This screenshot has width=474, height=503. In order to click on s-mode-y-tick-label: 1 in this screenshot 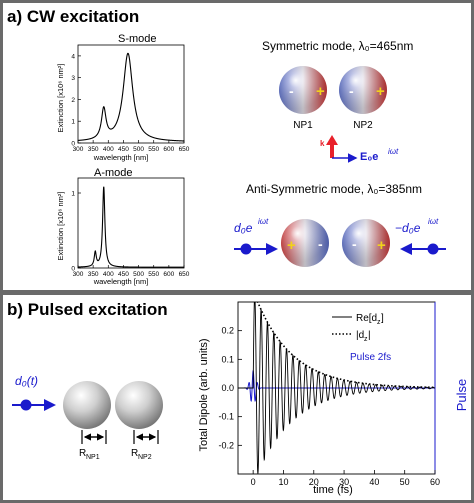, I will do `click(73, 122)`.